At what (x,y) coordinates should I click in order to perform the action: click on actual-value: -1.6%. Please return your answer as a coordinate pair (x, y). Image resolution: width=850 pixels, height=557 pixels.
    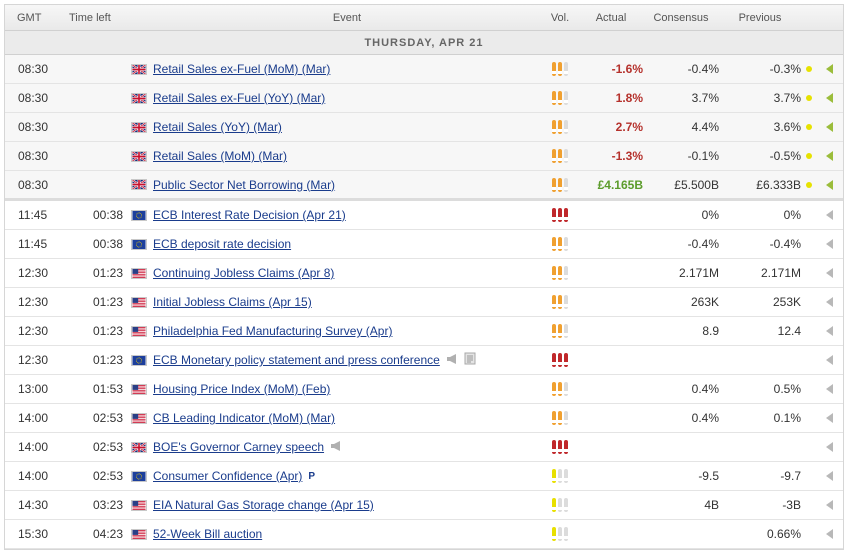
    Looking at the image, I should click on (627, 69).